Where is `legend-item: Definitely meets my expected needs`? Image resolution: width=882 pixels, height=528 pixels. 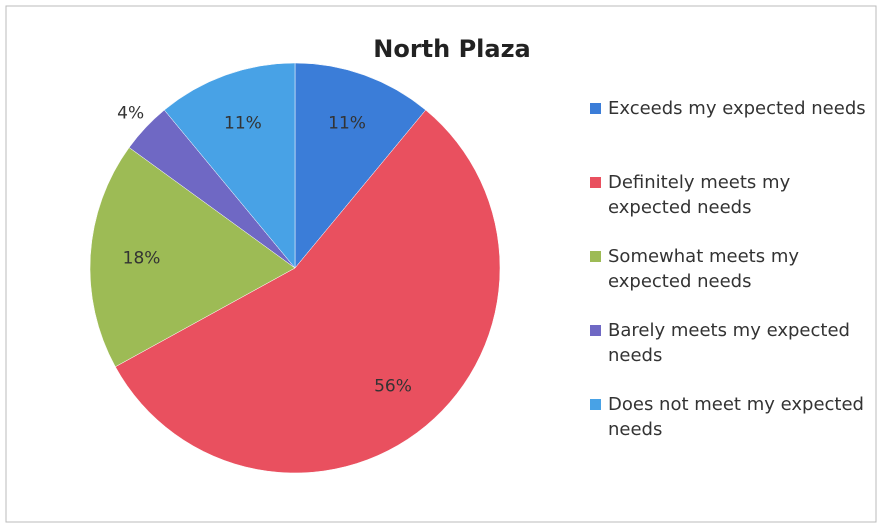
legend-item: Definitely meets my expected needs is located at coordinates (734, 195).